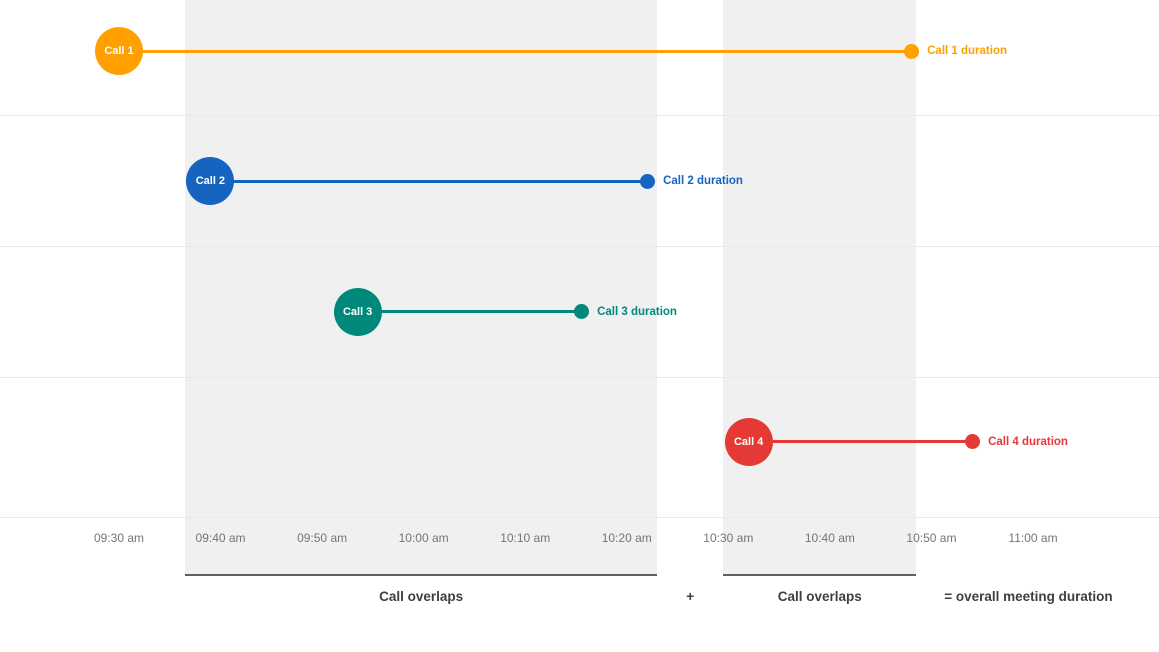  I want to click on x-tick-label: 10:00 am, so click(423, 538).